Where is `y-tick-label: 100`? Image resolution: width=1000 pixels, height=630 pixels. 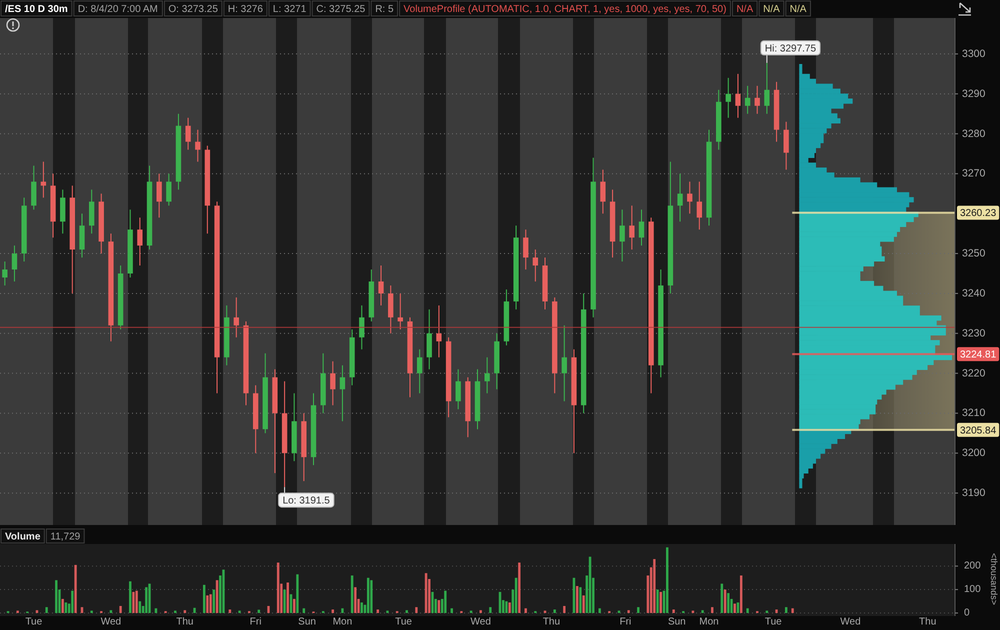
y-tick-label: 100 is located at coordinates (973, 590).